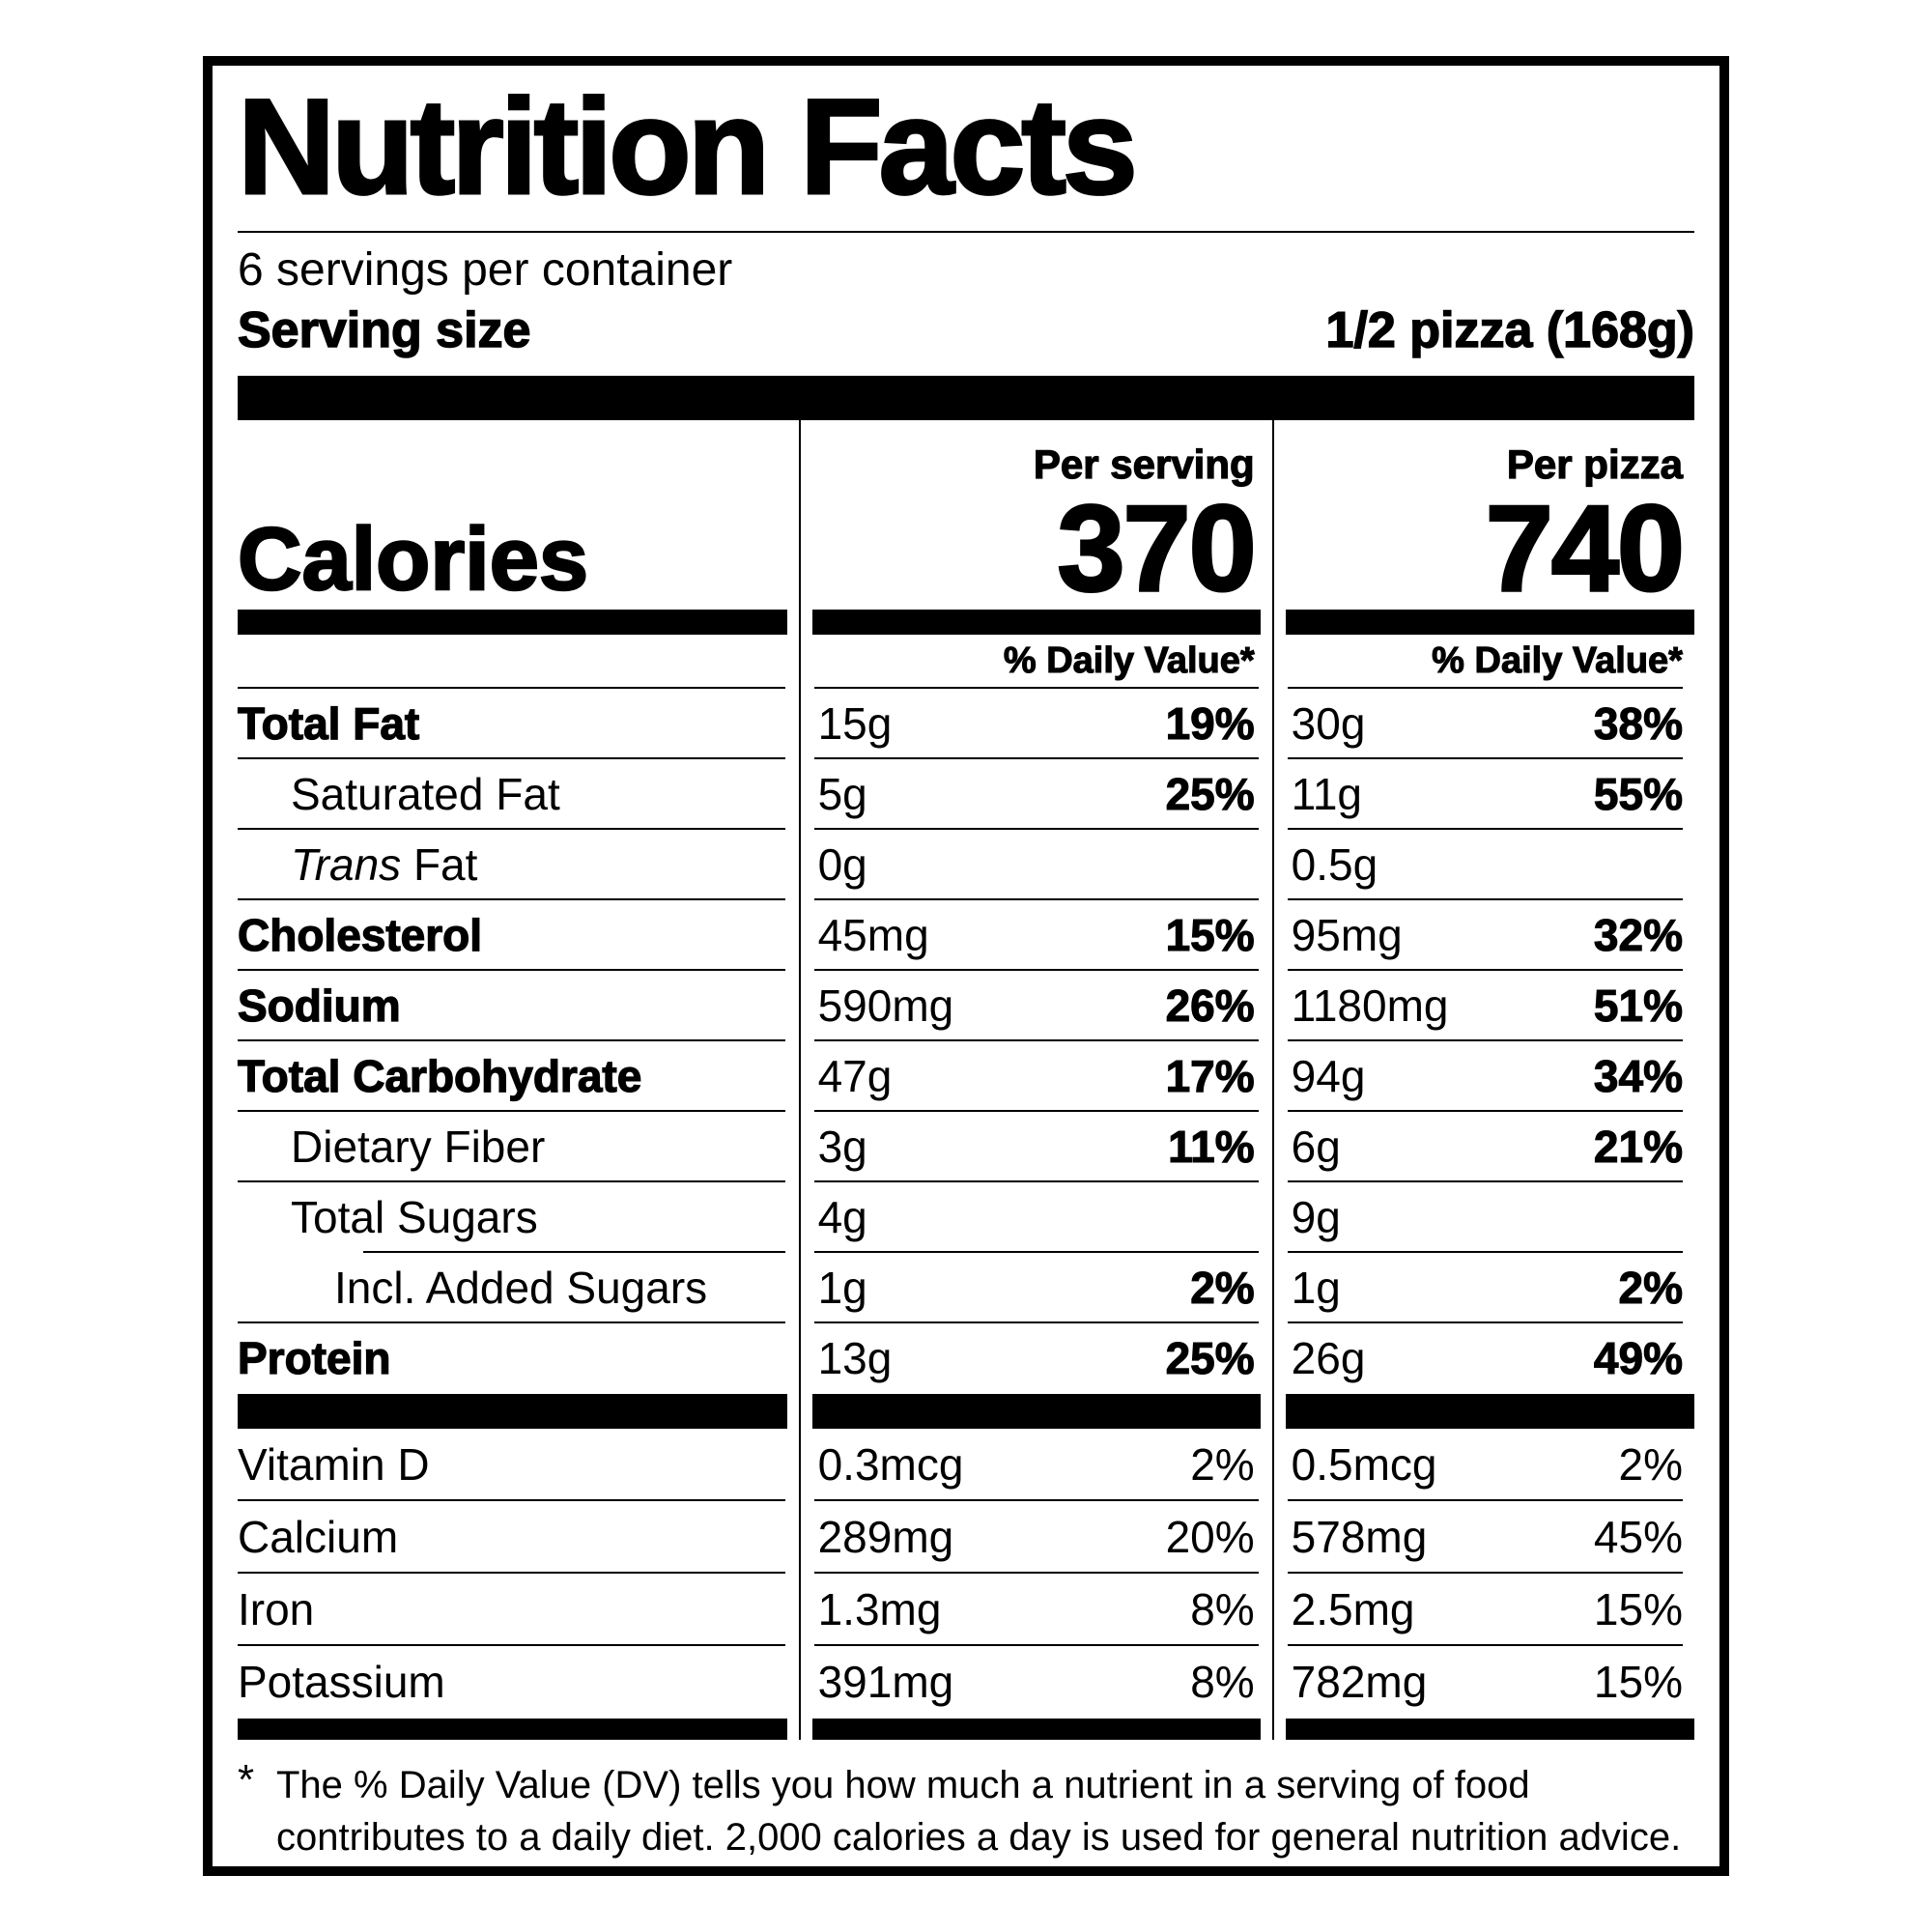 The image size is (1932, 1932). What do you see at coordinates (1482, 1076) in the screenshot?
I see `row-total-carbohydrate-per-pizza: 94g 34%` at bounding box center [1482, 1076].